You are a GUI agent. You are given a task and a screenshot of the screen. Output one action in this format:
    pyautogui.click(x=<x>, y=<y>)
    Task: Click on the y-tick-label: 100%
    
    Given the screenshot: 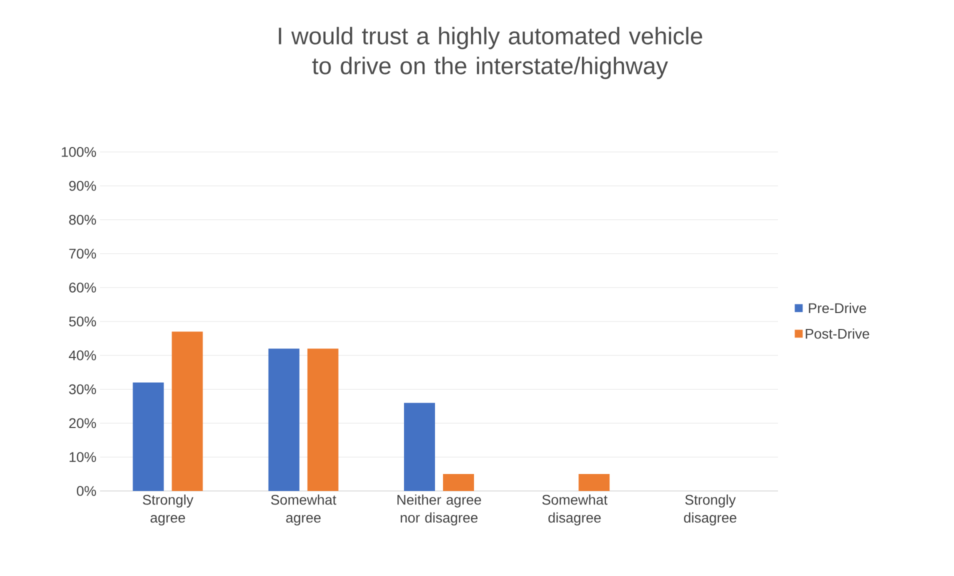 What is the action you would take?
    pyautogui.click(x=79, y=152)
    